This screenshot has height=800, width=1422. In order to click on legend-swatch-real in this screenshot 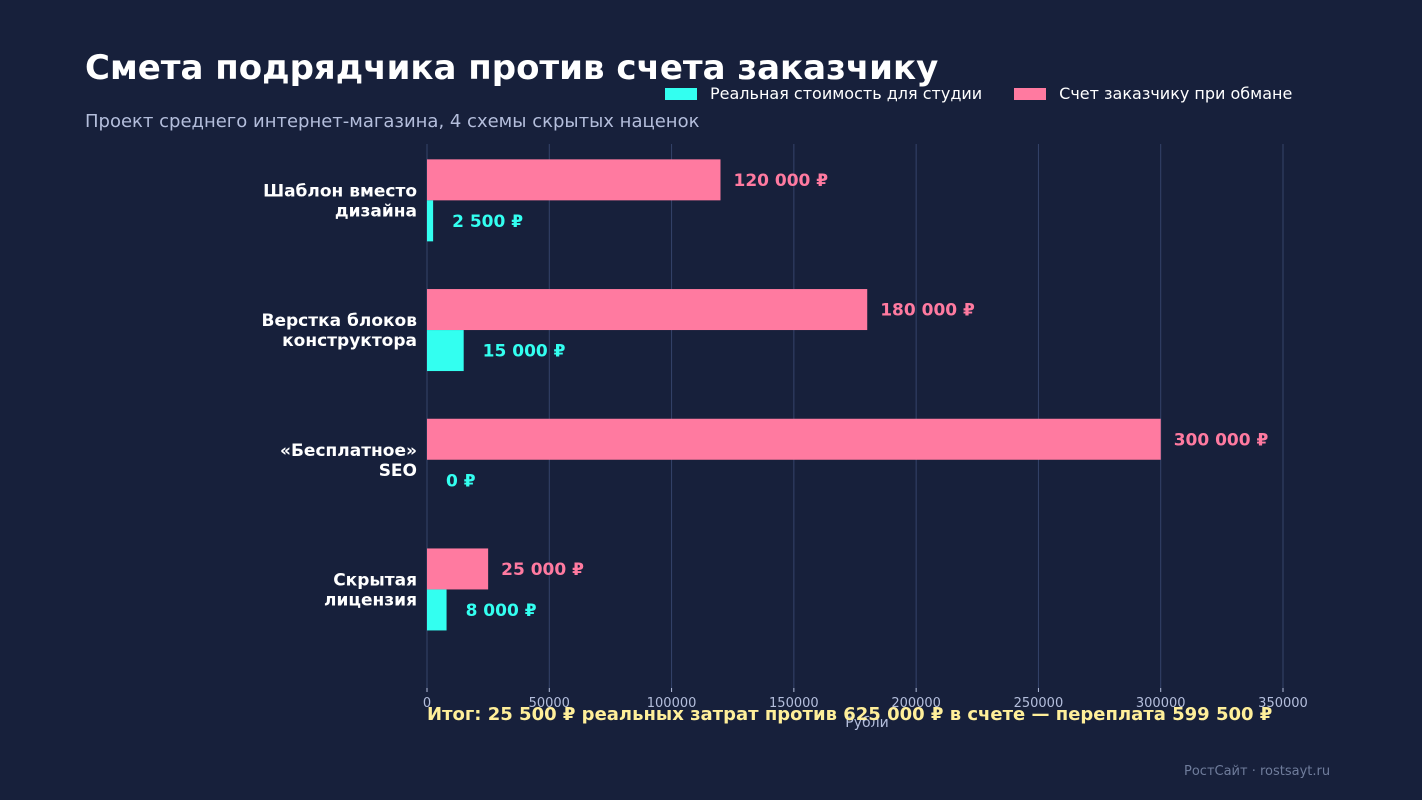, I will do `click(681, 93)`.